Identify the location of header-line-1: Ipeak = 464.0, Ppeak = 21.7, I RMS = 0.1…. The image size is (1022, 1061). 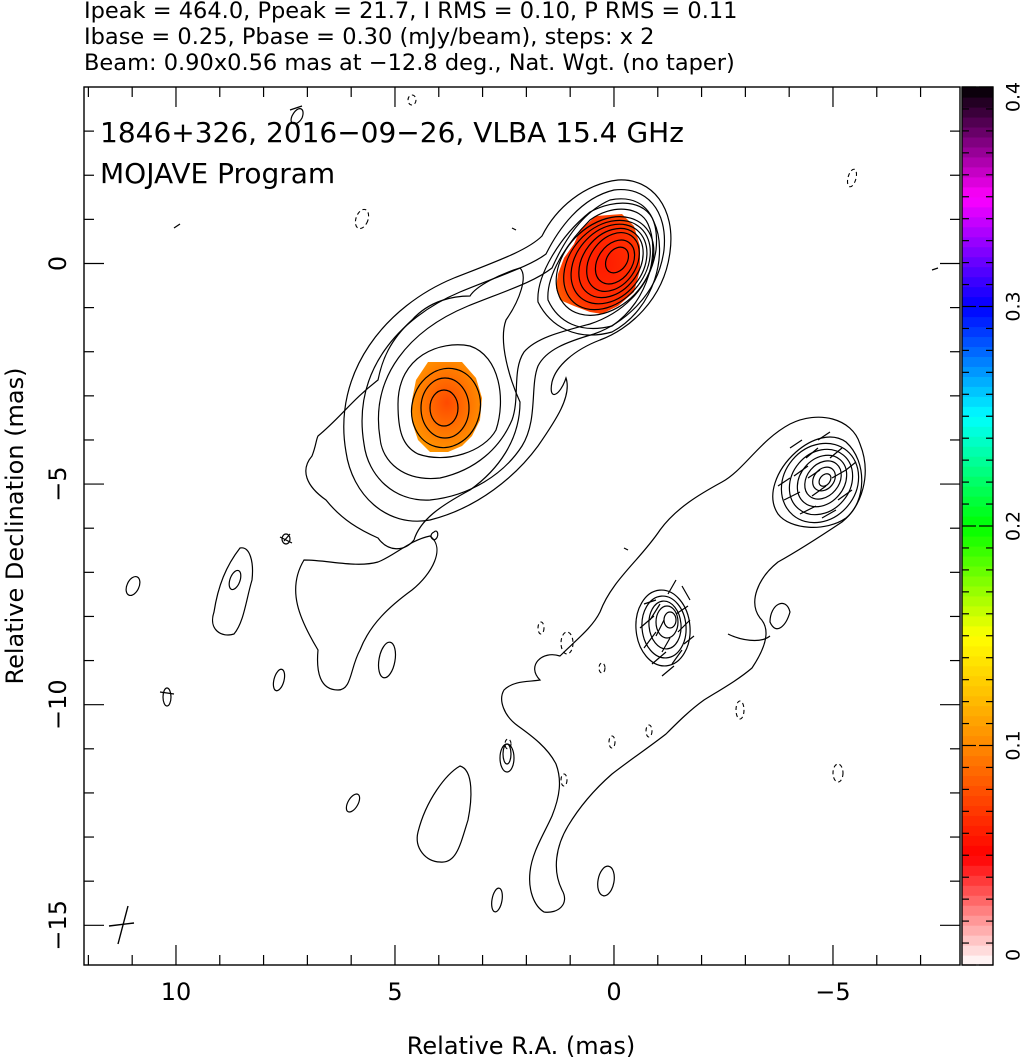
(411, 12).